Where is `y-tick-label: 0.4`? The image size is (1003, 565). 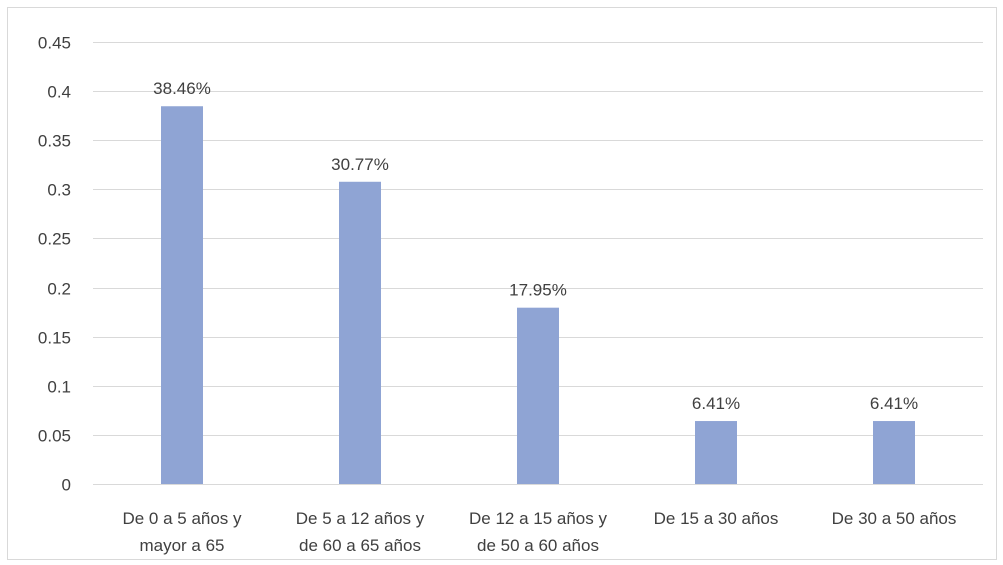 y-tick-label: 0.4 is located at coordinates (59, 92).